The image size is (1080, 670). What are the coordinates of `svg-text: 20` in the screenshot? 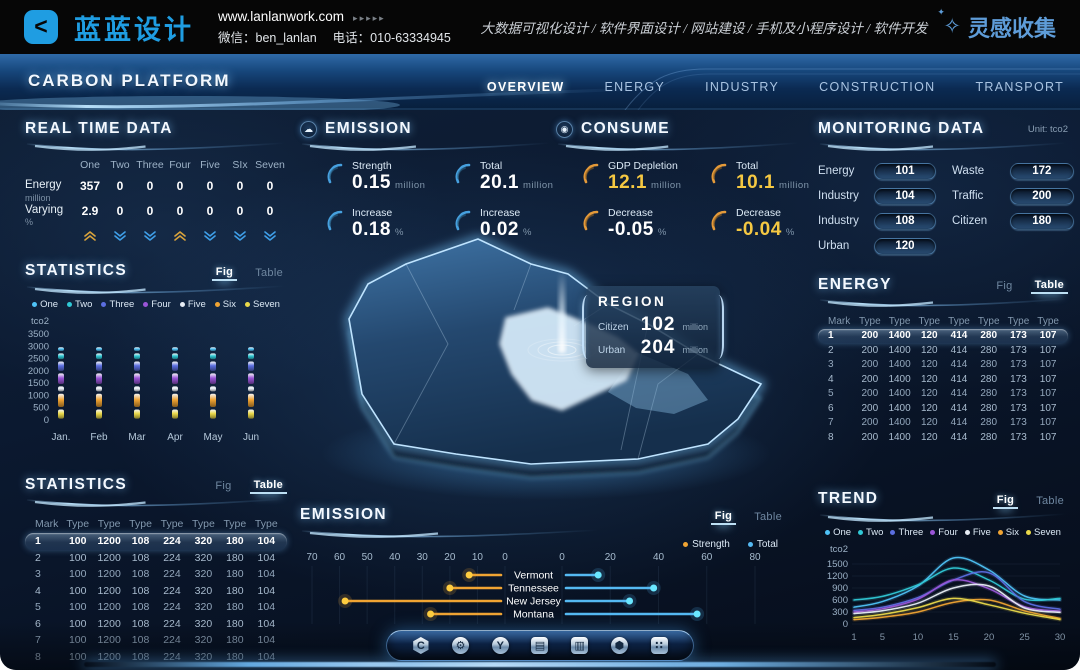 It's located at (611, 557).